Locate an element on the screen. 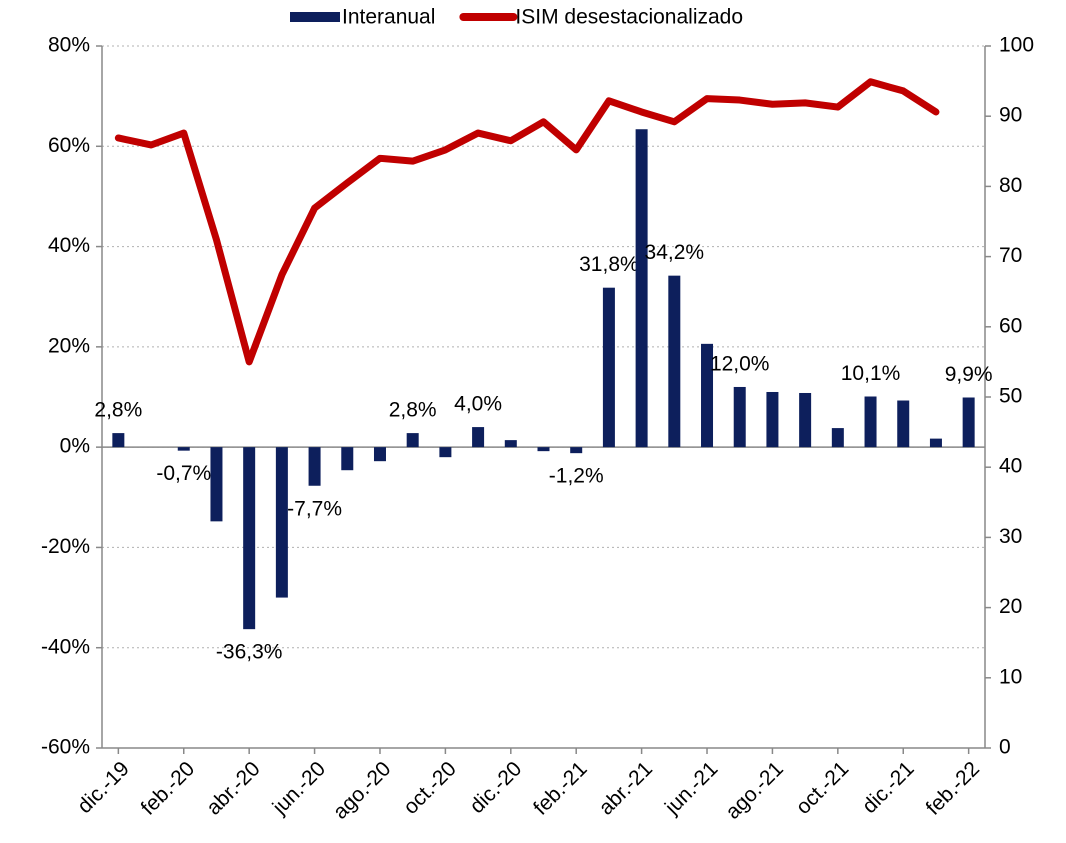 This screenshot has width=1066, height=843. data-label: 31,8% is located at coordinates (609, 264).